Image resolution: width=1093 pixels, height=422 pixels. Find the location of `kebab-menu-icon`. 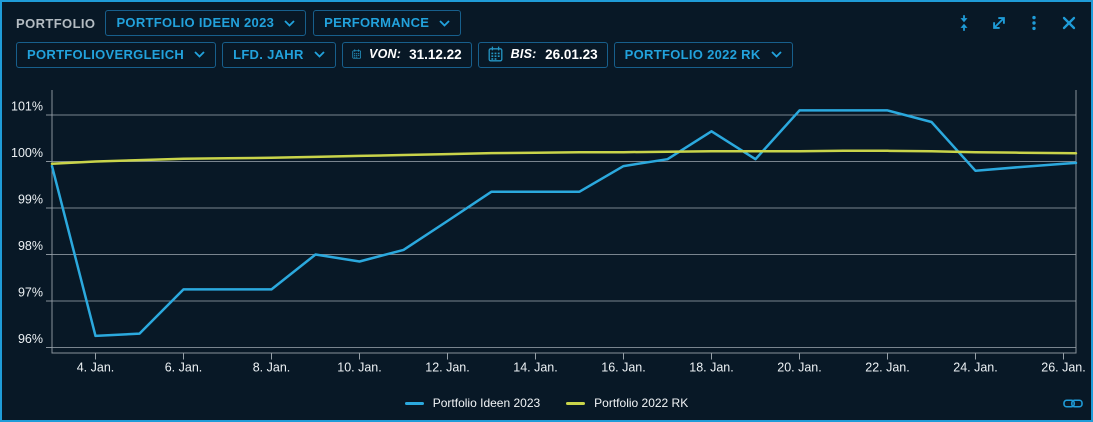

kebab-menu-icon is located at coordinates (1034, 23).